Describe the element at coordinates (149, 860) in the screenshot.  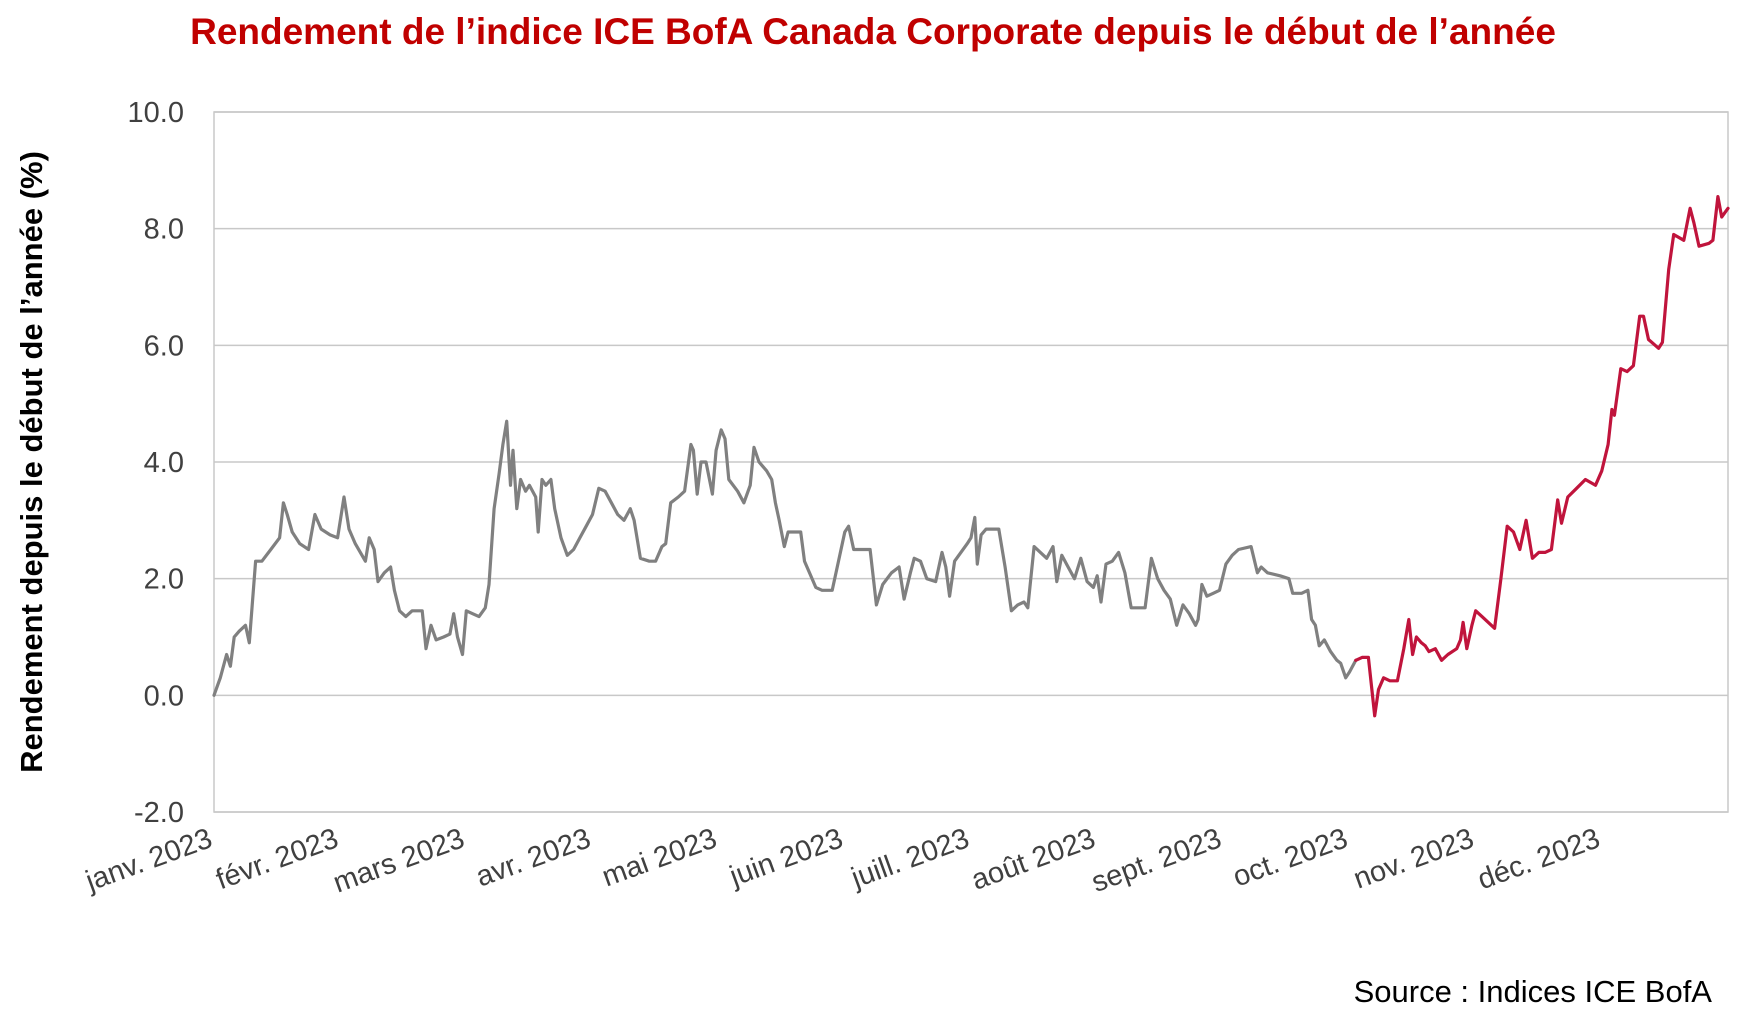
I see `x-tick-label: janv. 2023` at that location.